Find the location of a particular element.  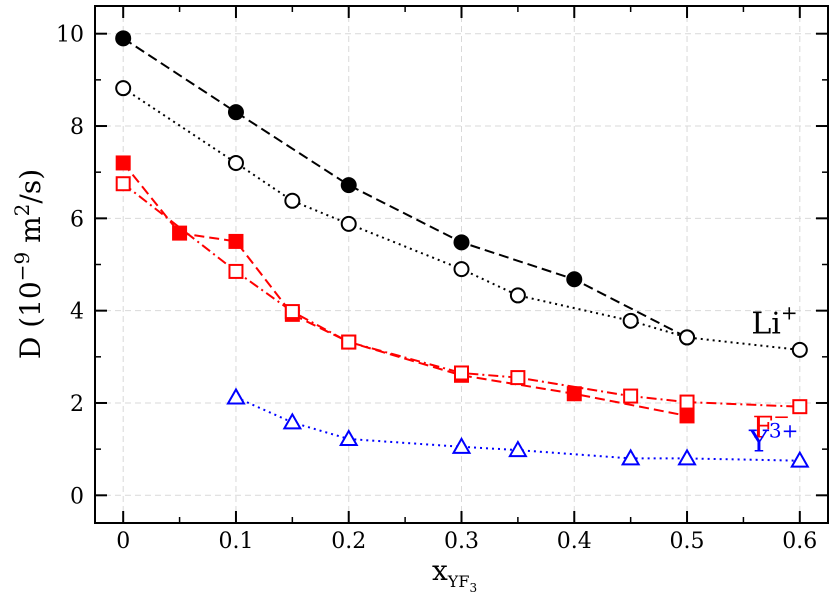

series-label-li-sup: + is located at coordinates (789, 313).